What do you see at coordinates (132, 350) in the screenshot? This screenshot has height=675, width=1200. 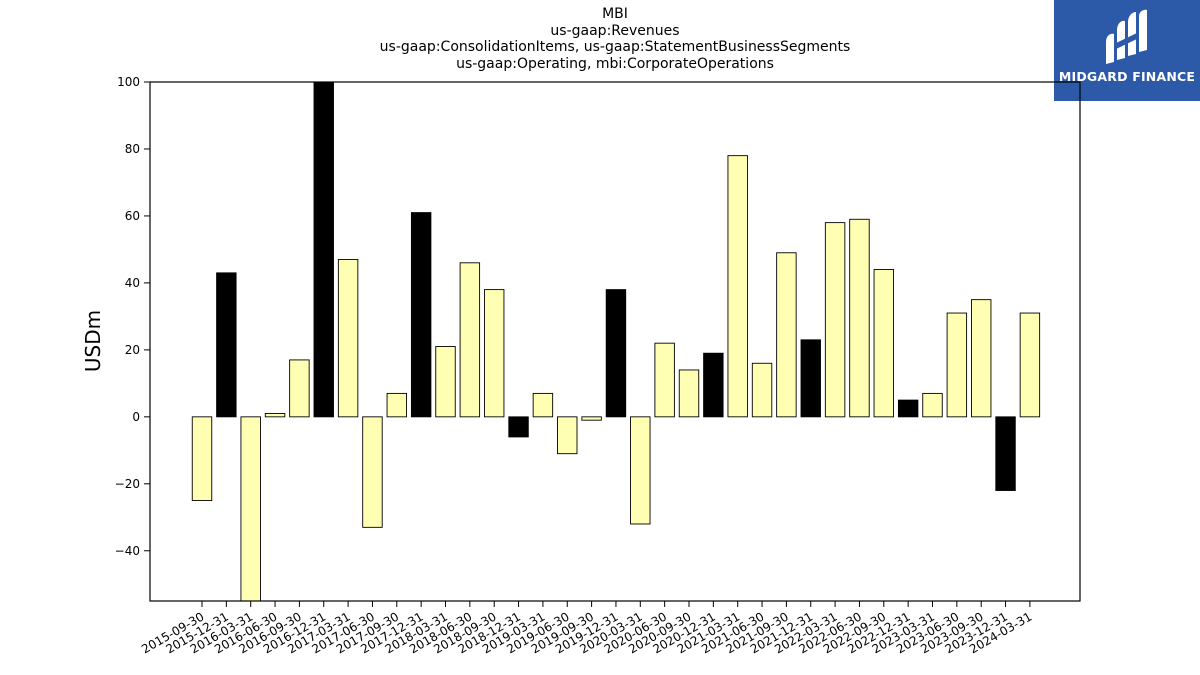 I see `y-tick-label: 20` at bounding box center [132, 350].